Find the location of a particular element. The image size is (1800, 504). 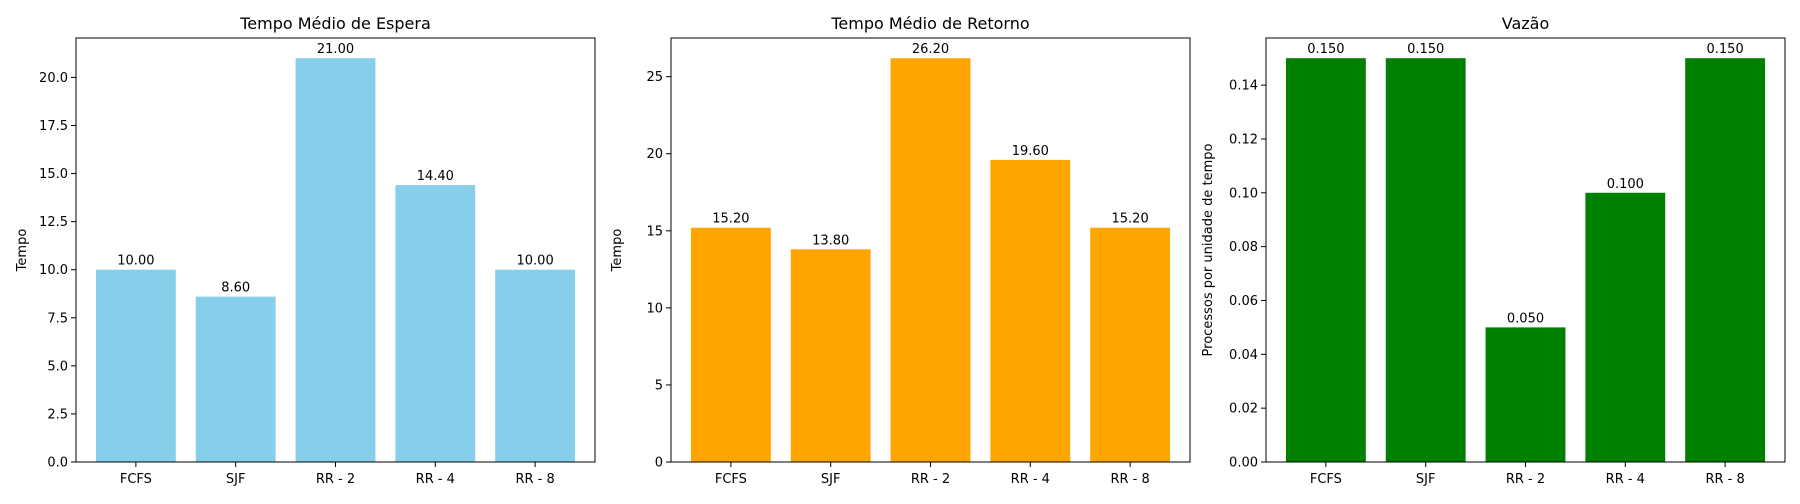

bar-value-label: 26.20 is located at coordinates (930, 49).